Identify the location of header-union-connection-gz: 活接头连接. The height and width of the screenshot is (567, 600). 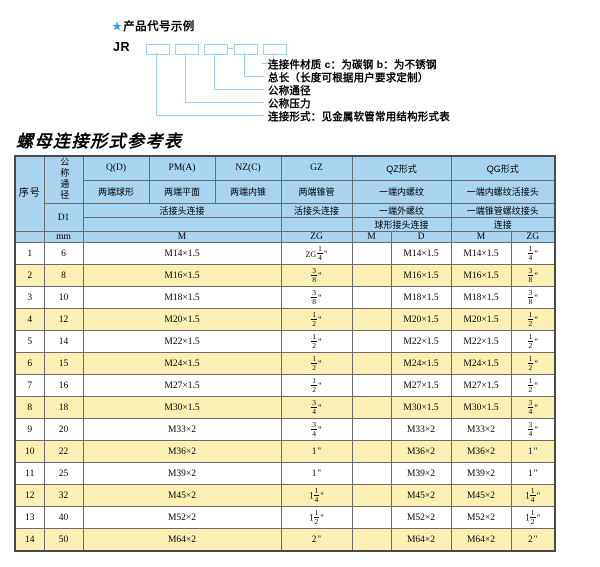
(316, 210).